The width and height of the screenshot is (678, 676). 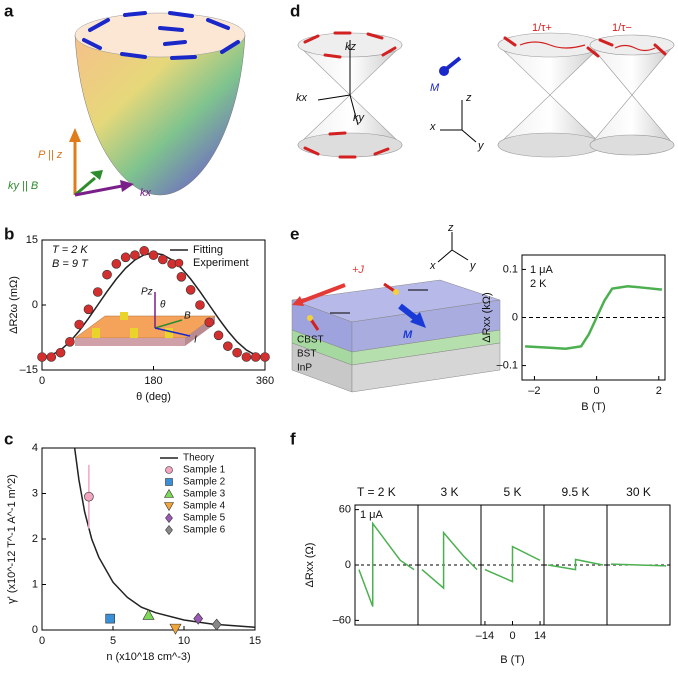 I want to click on panel-title: T = 2 K, so click(x=376, y=492).